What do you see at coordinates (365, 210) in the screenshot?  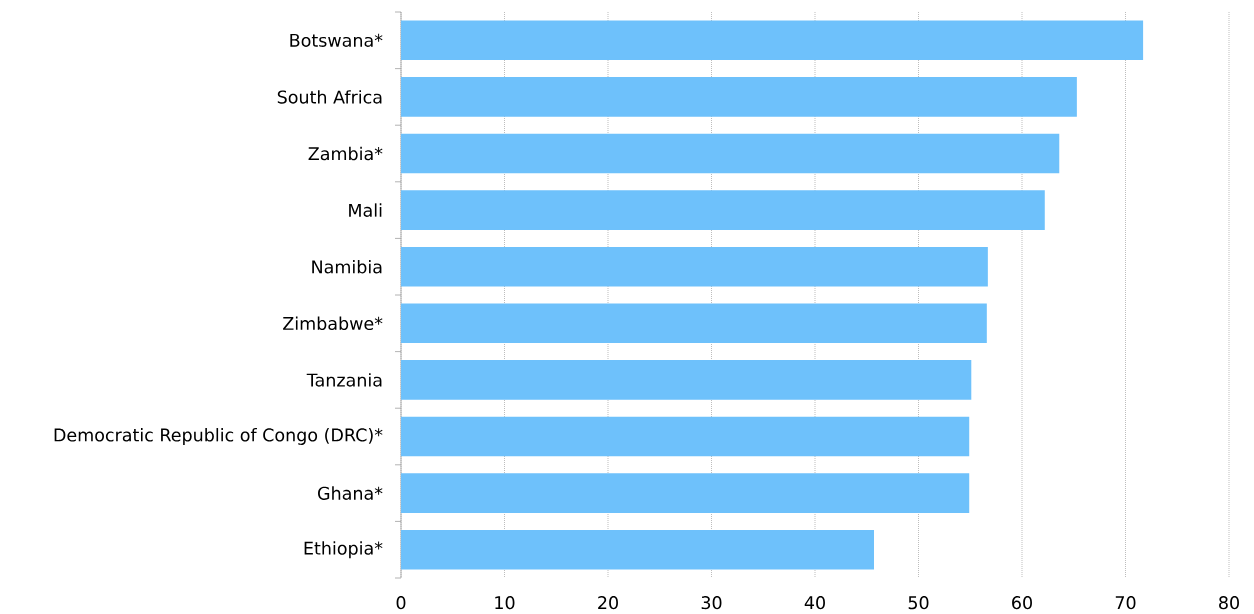 I see `y-tick-label: Mali` at bounding box center [365, 210].